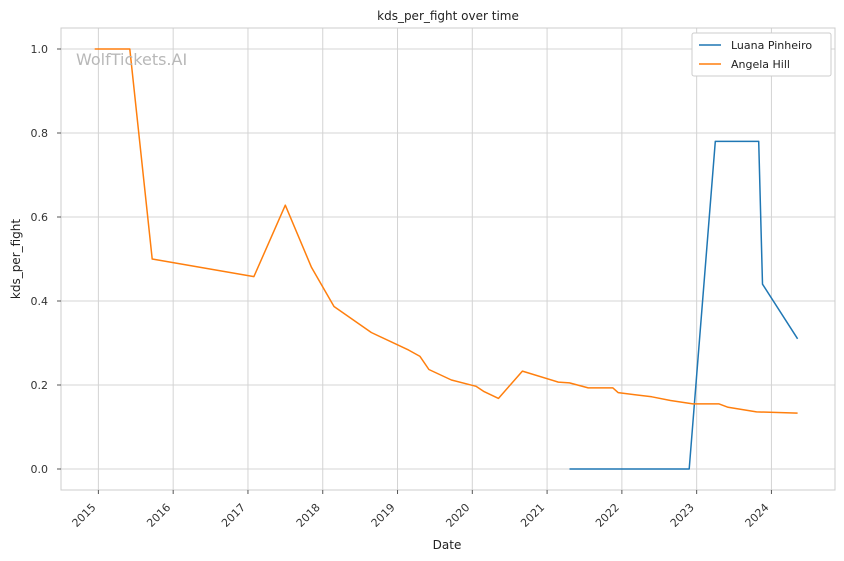 Image resolution: width=844 pixels, height=561 pixels. I want to click on y-axis-label: kds_per_fight, so click(16, 259).